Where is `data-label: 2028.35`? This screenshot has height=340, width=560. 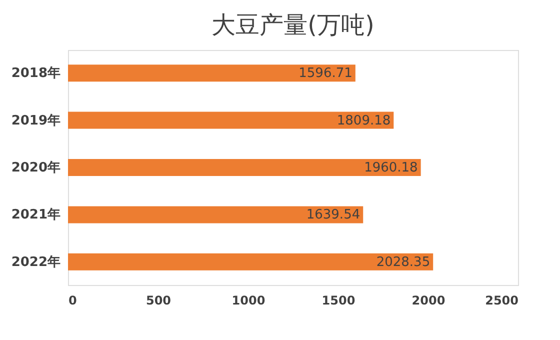
data-label: 2028.35 is located at coordinates (403, 262).